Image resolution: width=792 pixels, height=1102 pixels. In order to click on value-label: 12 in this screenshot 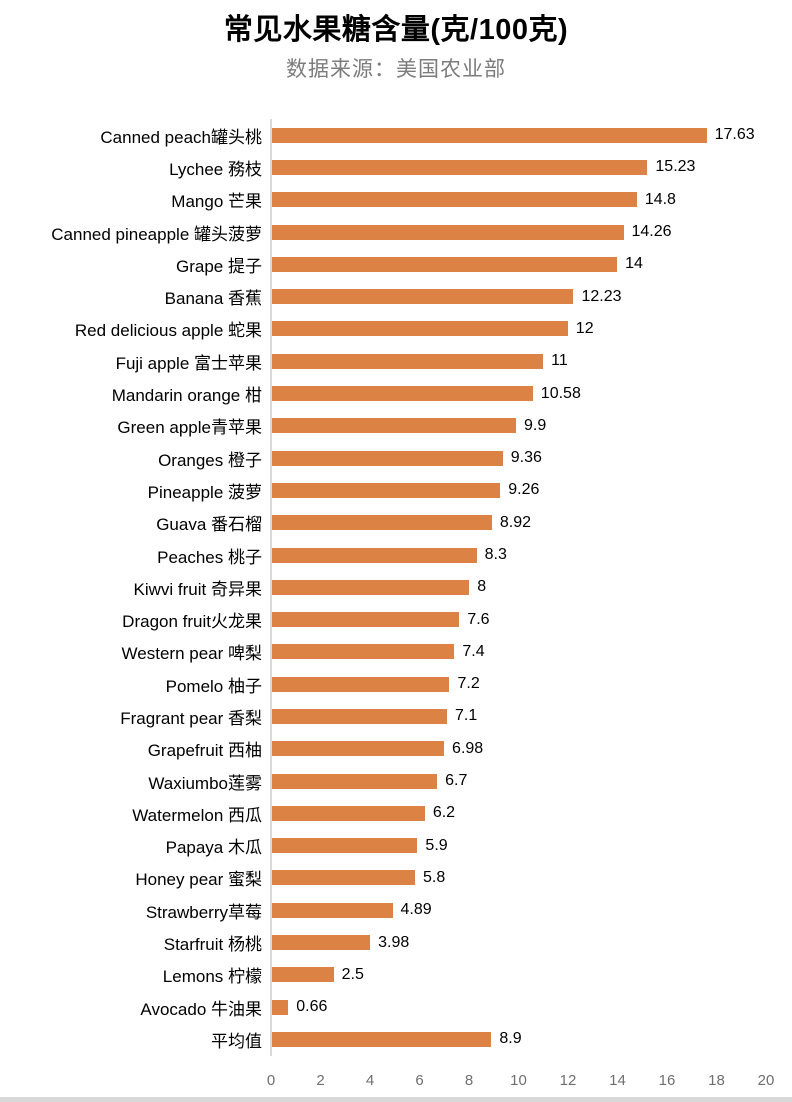, I will do `click(584, 328)`.